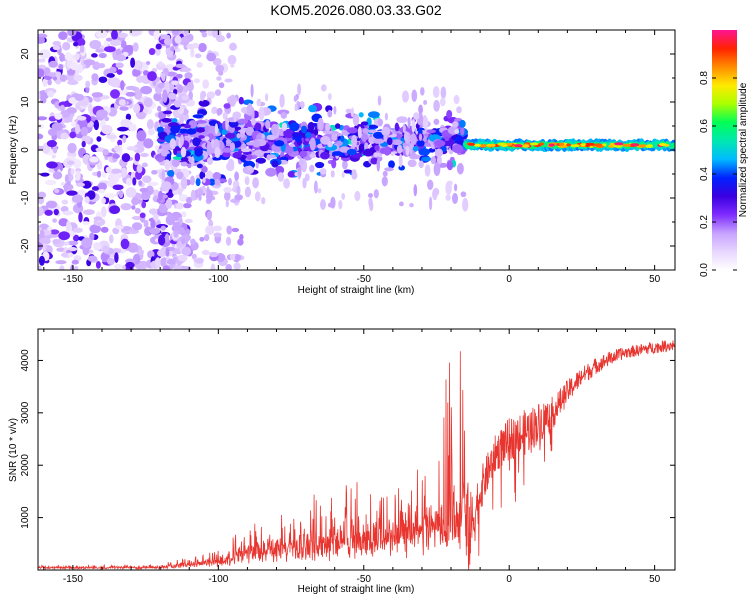 The image size is (750, 605). I want to click on snr-x-tick-label: -50, so click(364, 579).